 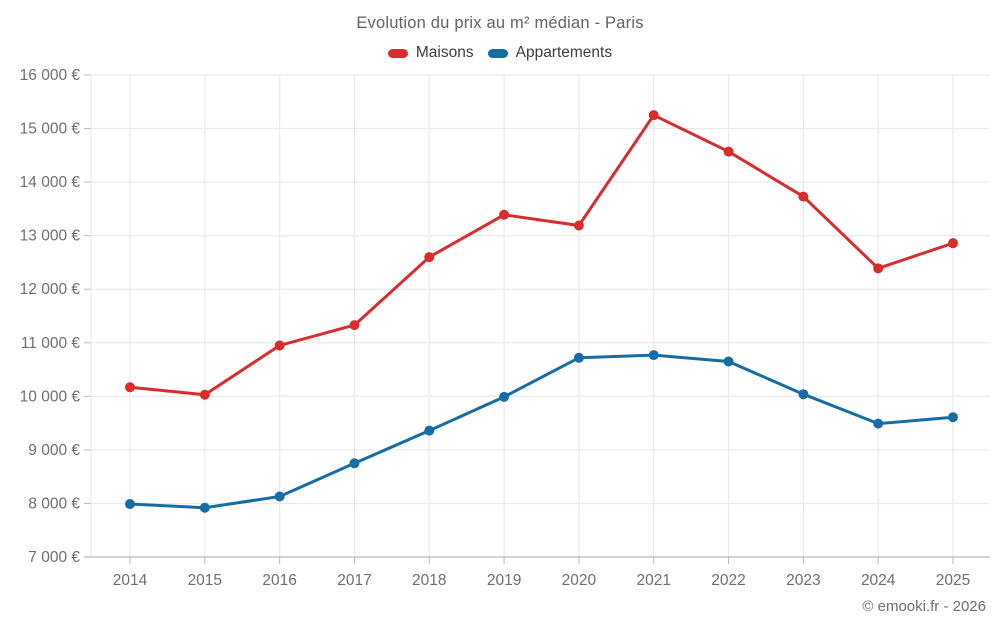 What do you see at coordinates (354, 580) in the screenshot?
I see `x-tick-label: 2017` at bounding box center [354, 580].